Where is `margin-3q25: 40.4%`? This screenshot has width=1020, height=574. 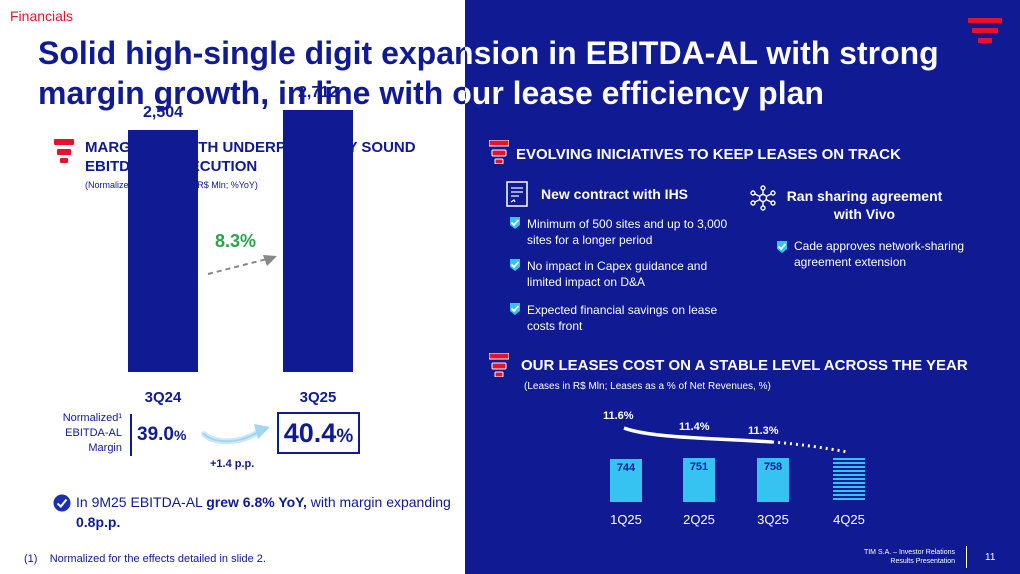
margin-3q25: 40.4% is located at coordinates (318, 433).